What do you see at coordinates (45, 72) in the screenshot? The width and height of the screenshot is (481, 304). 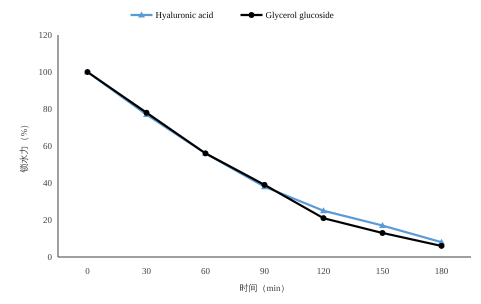 I see `y-tick-label: 100` at bounding box center [45, 72].